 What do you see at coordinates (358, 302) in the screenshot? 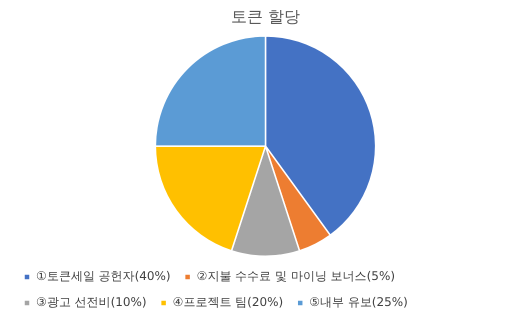
I see `legend-label: ⑤내부 유보(25%)` at bounding box center [358, 302].